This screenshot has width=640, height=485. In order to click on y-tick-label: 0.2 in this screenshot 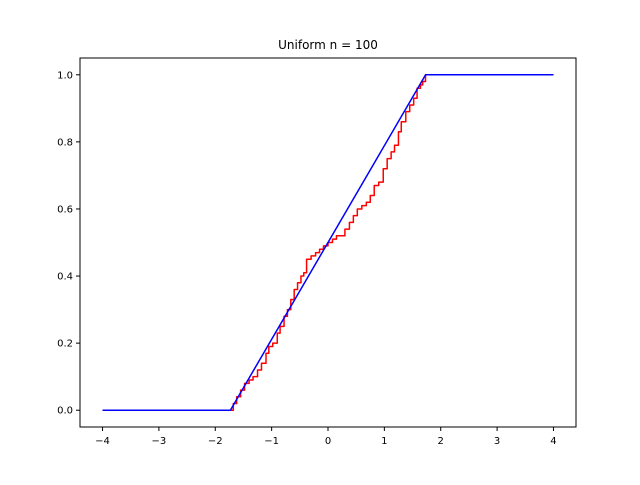, I will do `click(65, 344)`.